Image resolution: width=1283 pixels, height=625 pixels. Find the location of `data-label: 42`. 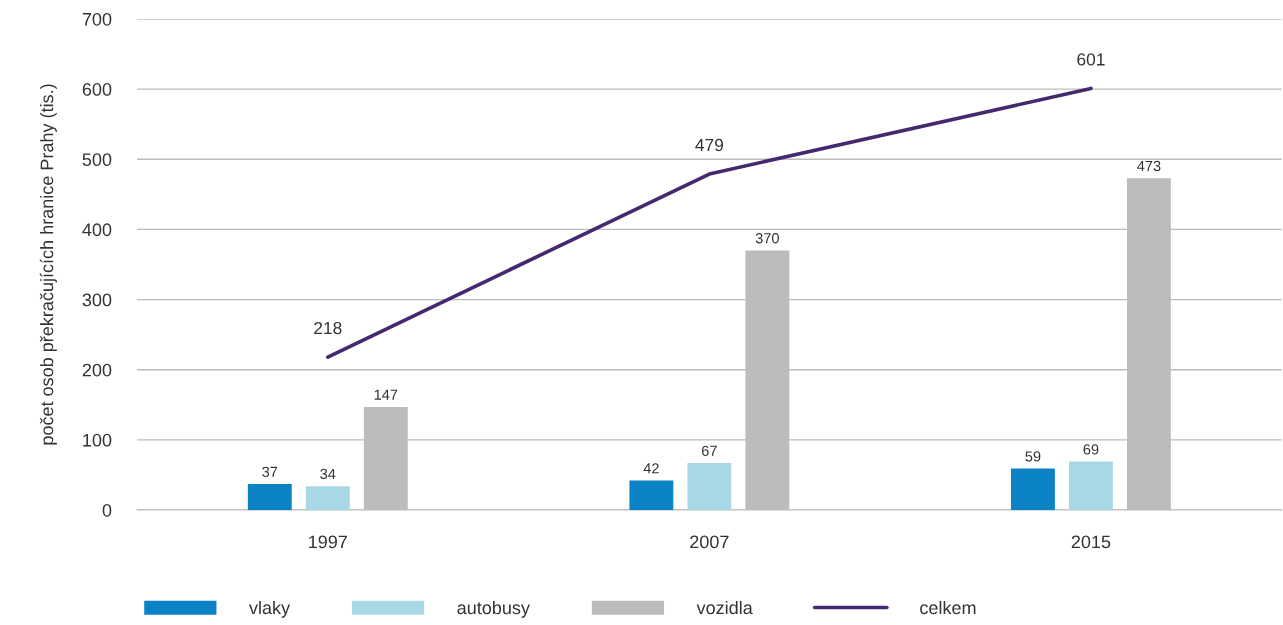

data-label: 42 is located at coordinates (651, 468).